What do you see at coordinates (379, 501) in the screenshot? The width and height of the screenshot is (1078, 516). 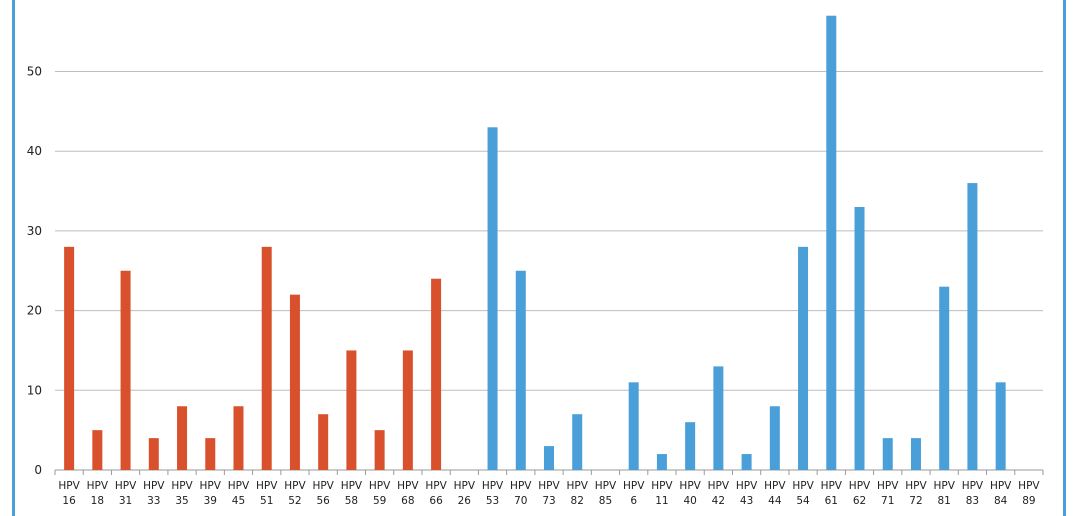 I see `x-tick-label-line2: 59` at bounding box center [379, 501].